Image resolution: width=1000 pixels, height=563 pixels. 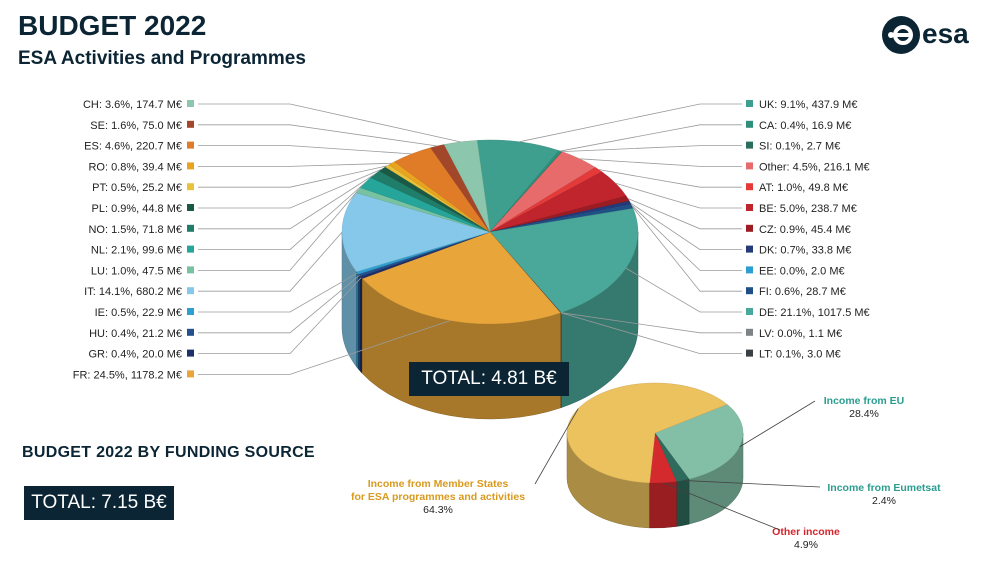 I want to click on legend-label-left-9: IT: 14.1%, 680.2 M€, so click(x=133, y=292).